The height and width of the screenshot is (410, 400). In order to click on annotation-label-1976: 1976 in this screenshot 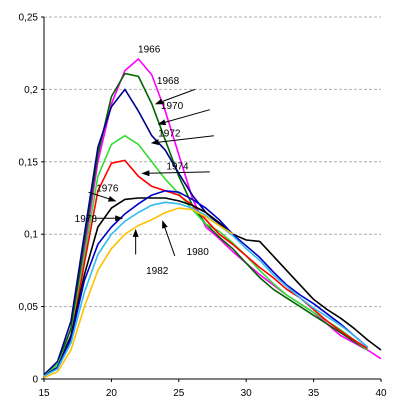, I will do `click(107, 188)`.